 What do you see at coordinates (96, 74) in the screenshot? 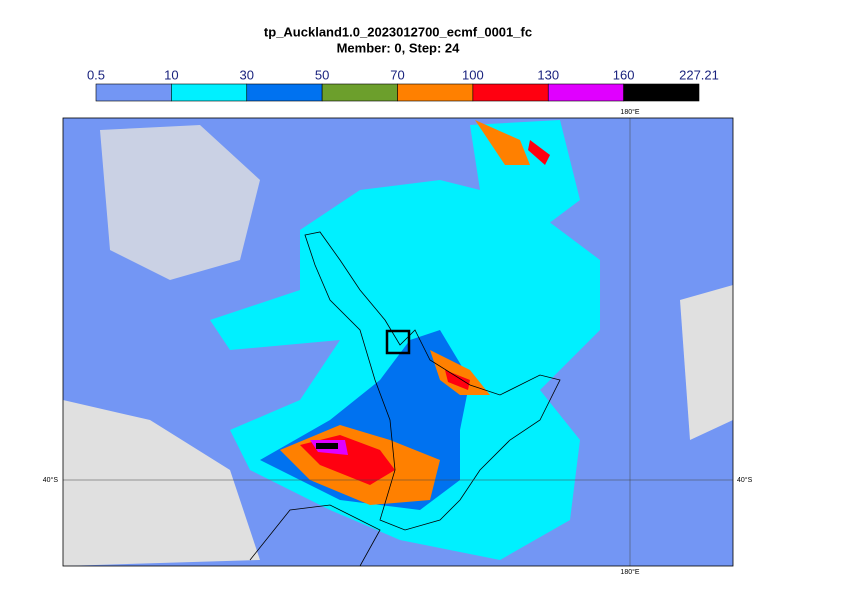
I see `colorbar-label: 0.5` at bounding box center [96, 74].